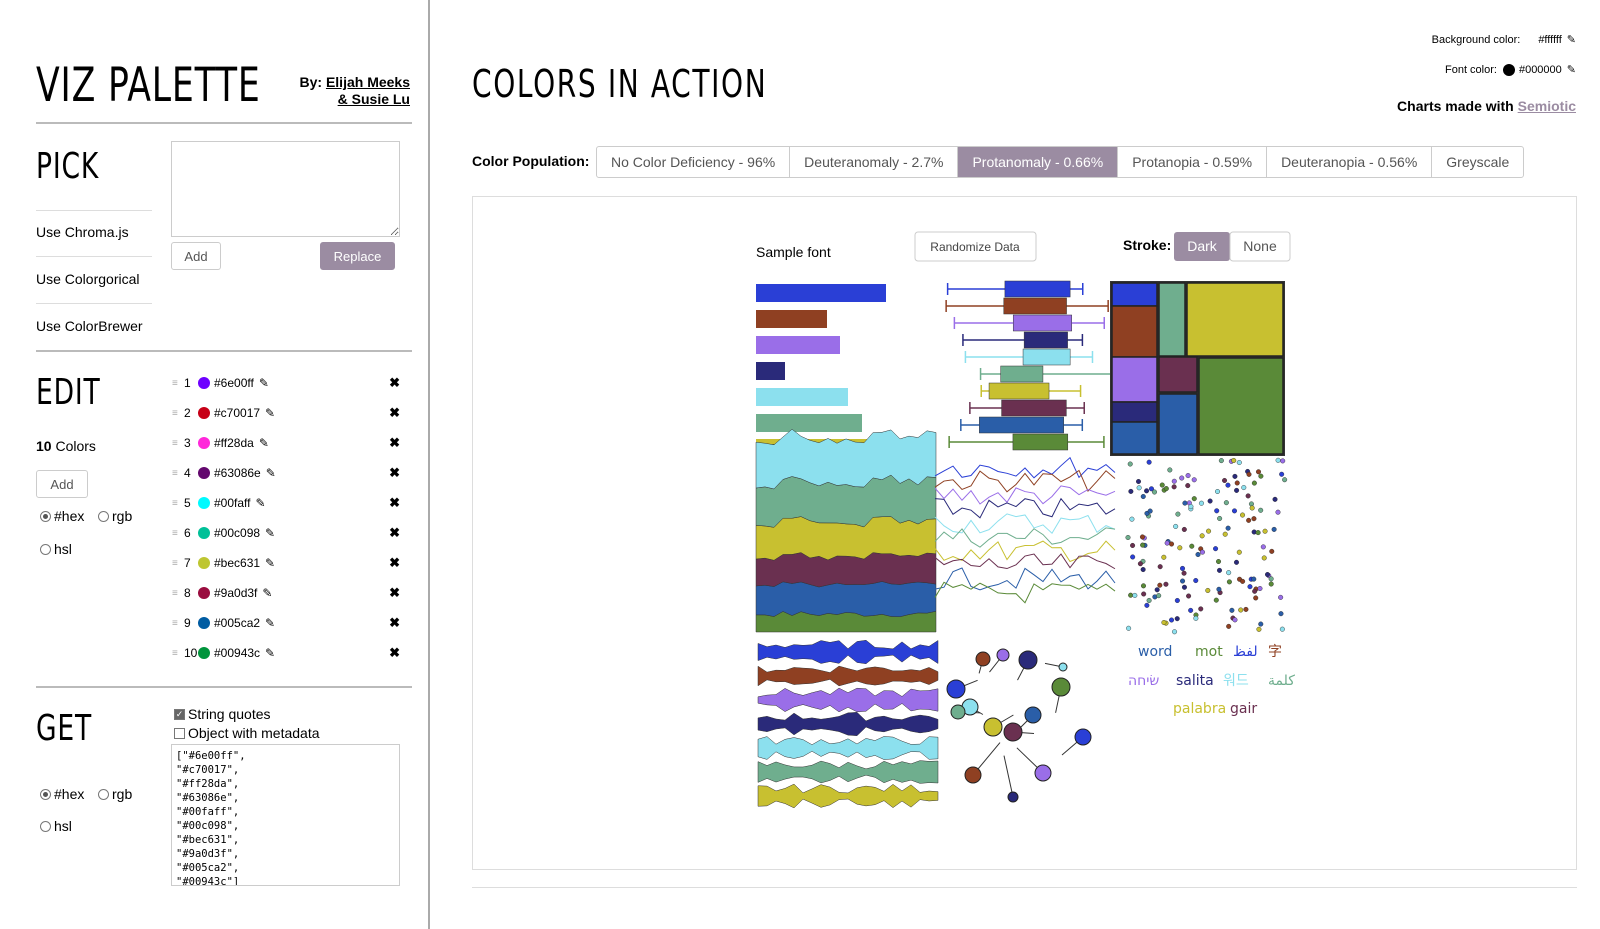 The height and width of the screenshot is (929, 1600). I want to click on get-format-hsl: hsl, so click(56, 826).